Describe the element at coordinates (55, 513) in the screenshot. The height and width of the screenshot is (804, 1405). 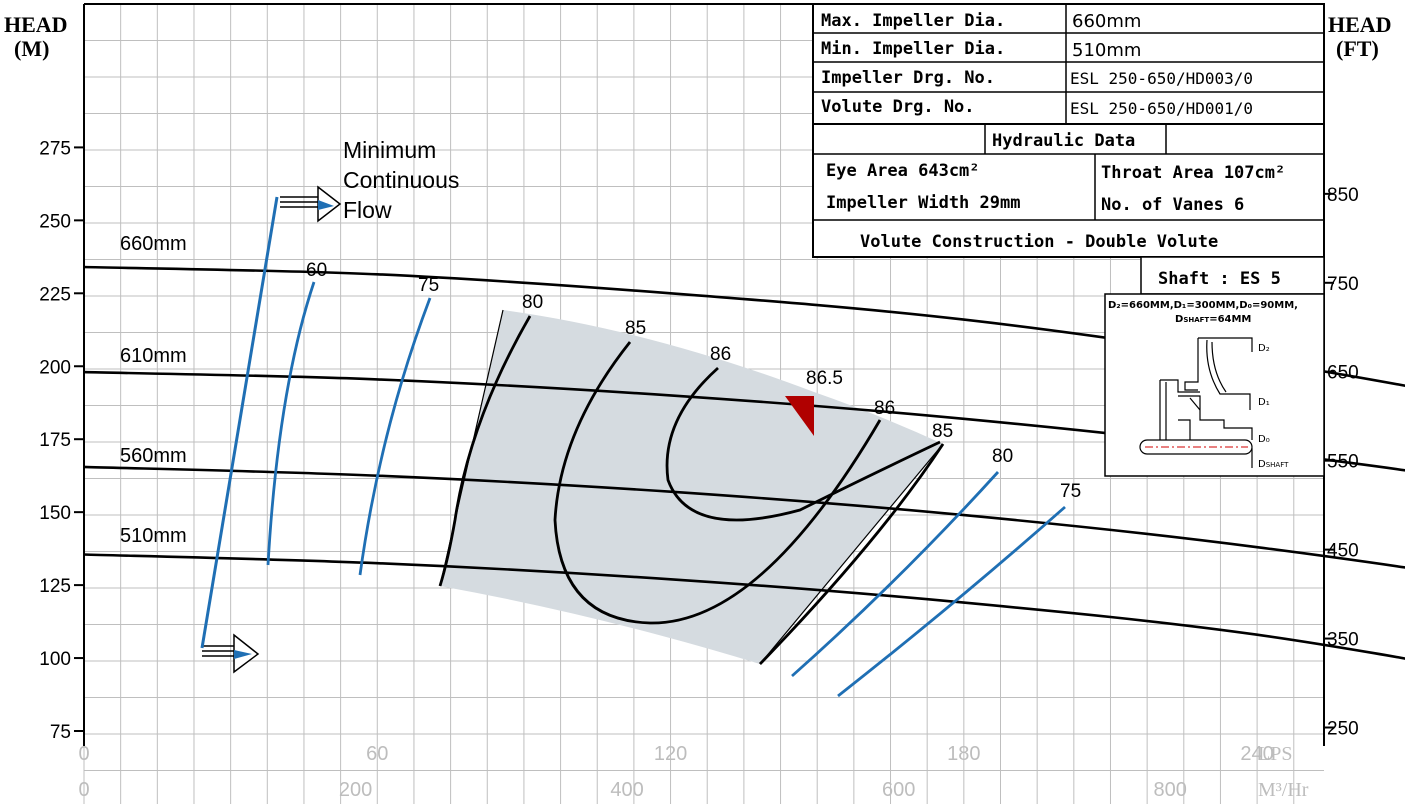
I see `y-left-tick-label: 150` at that location.